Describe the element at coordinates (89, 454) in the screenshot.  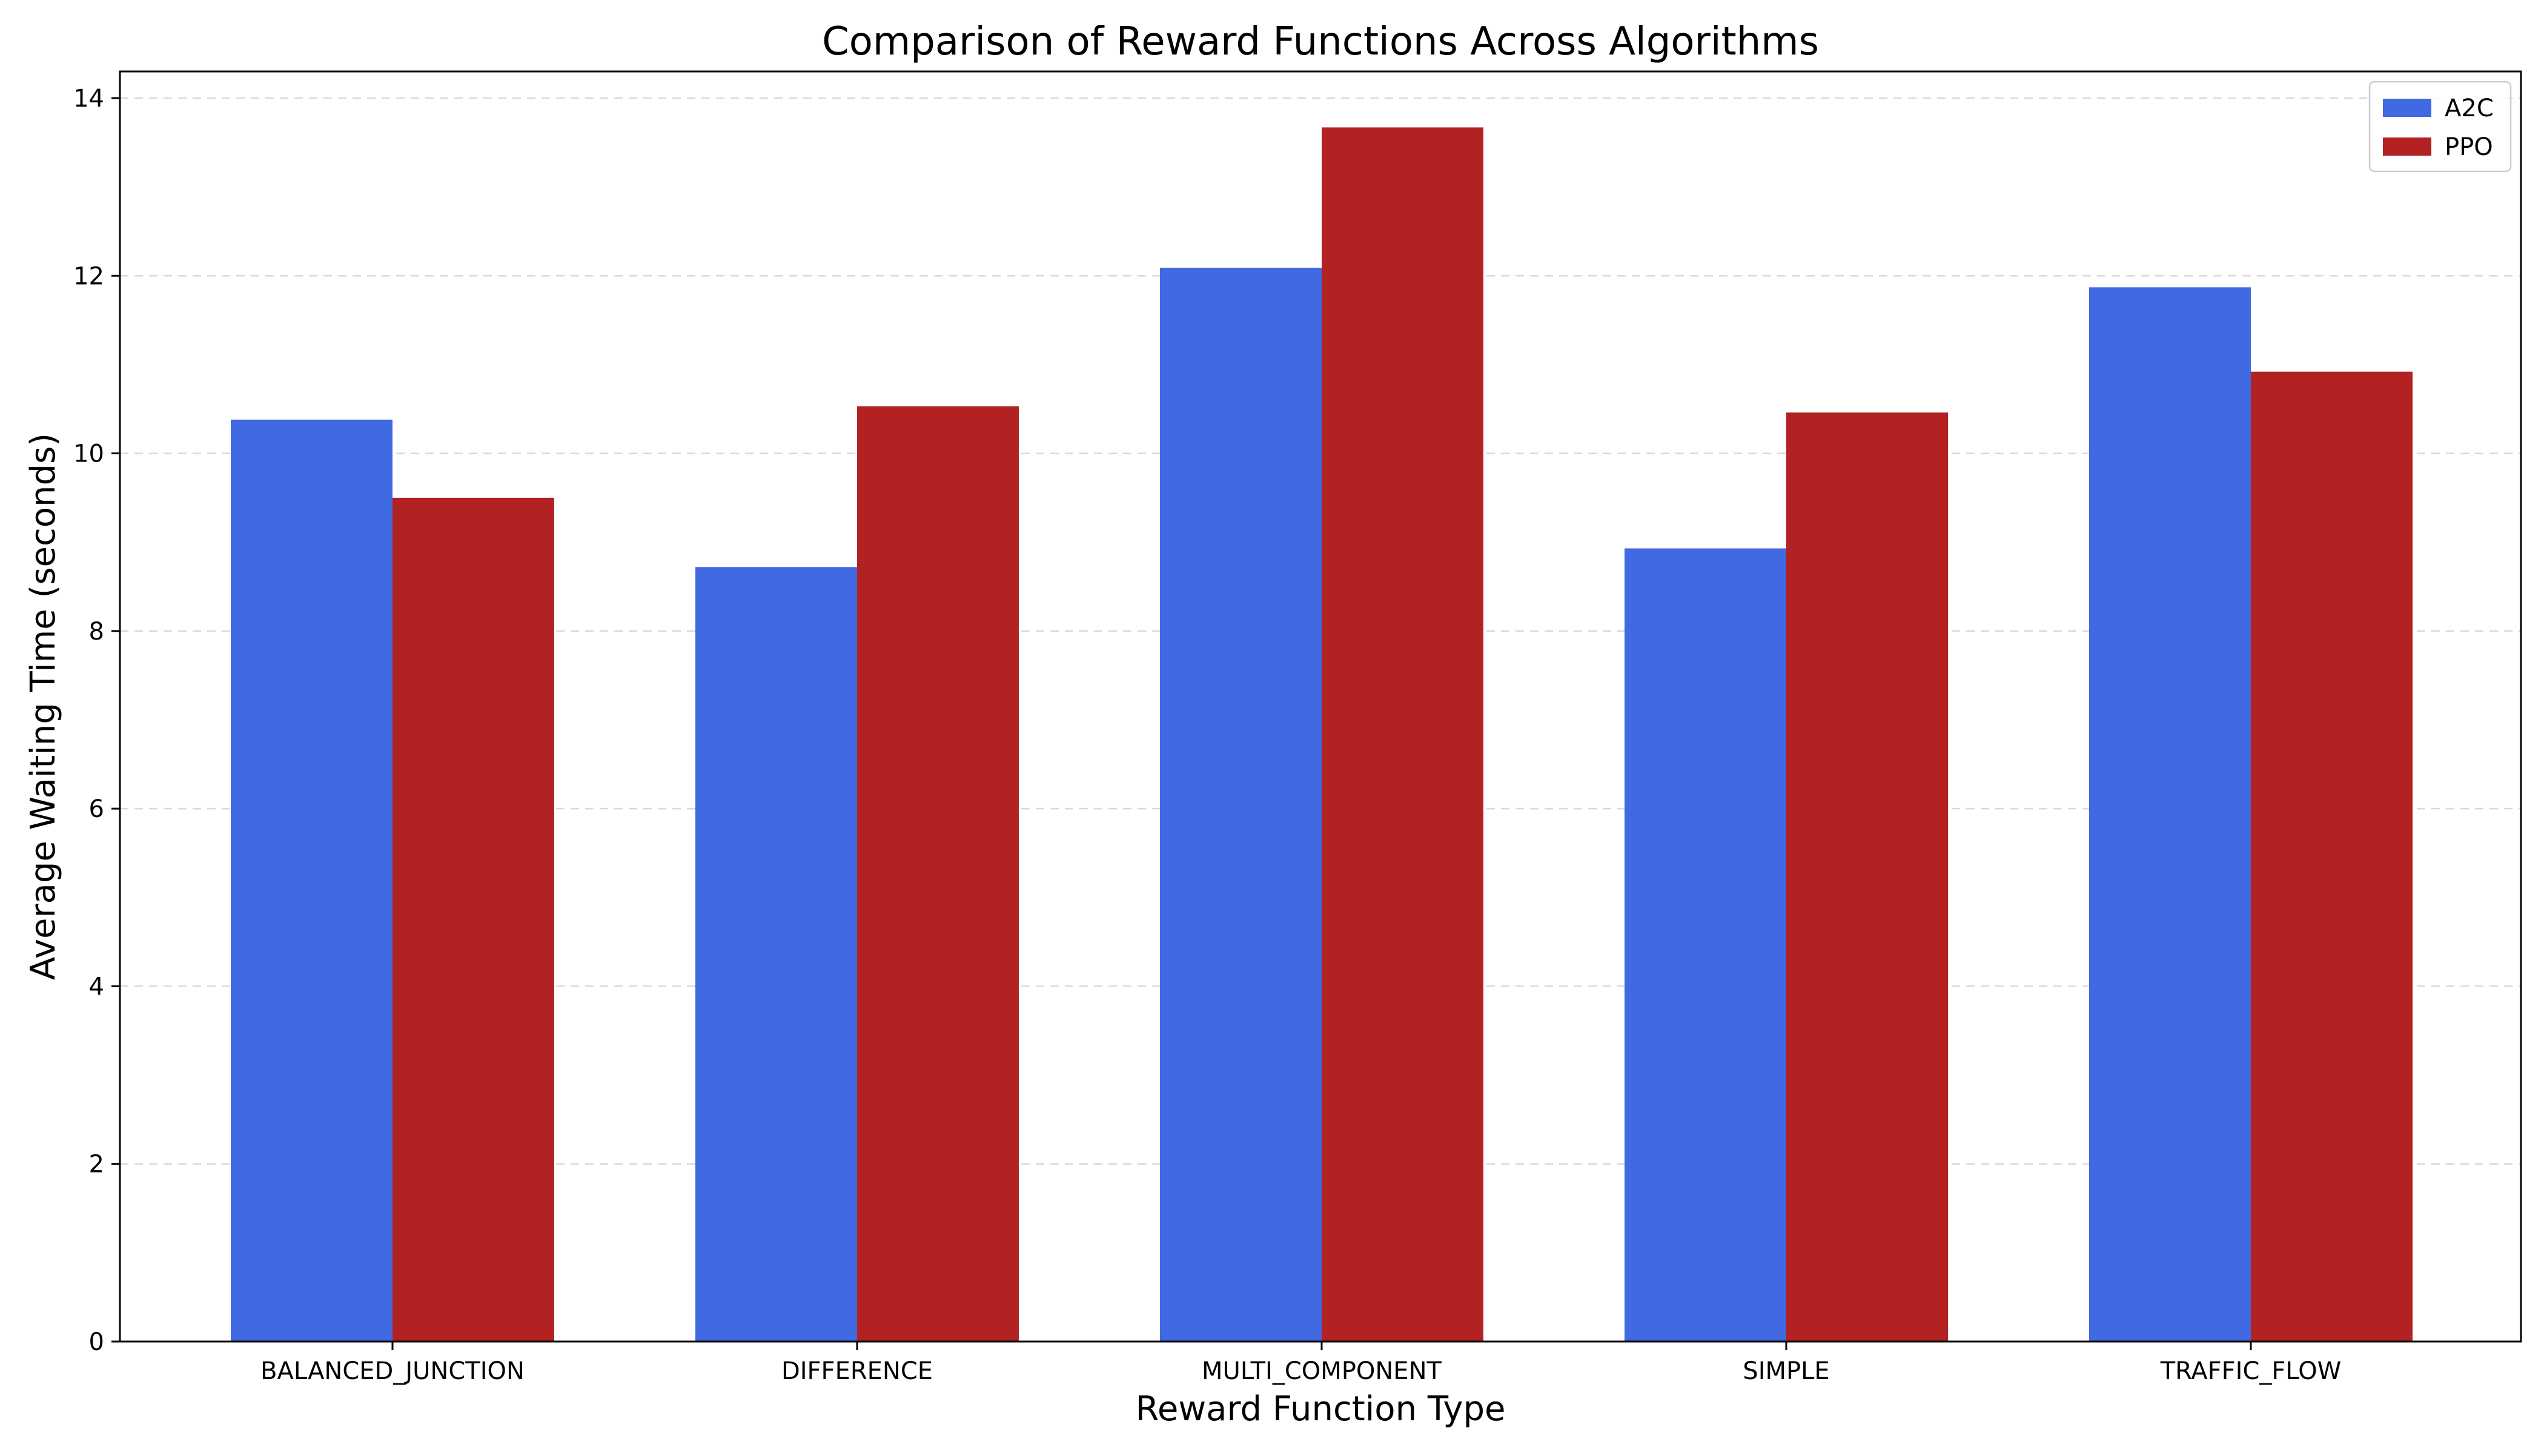
I see `y-tick-label: 10` at that location.